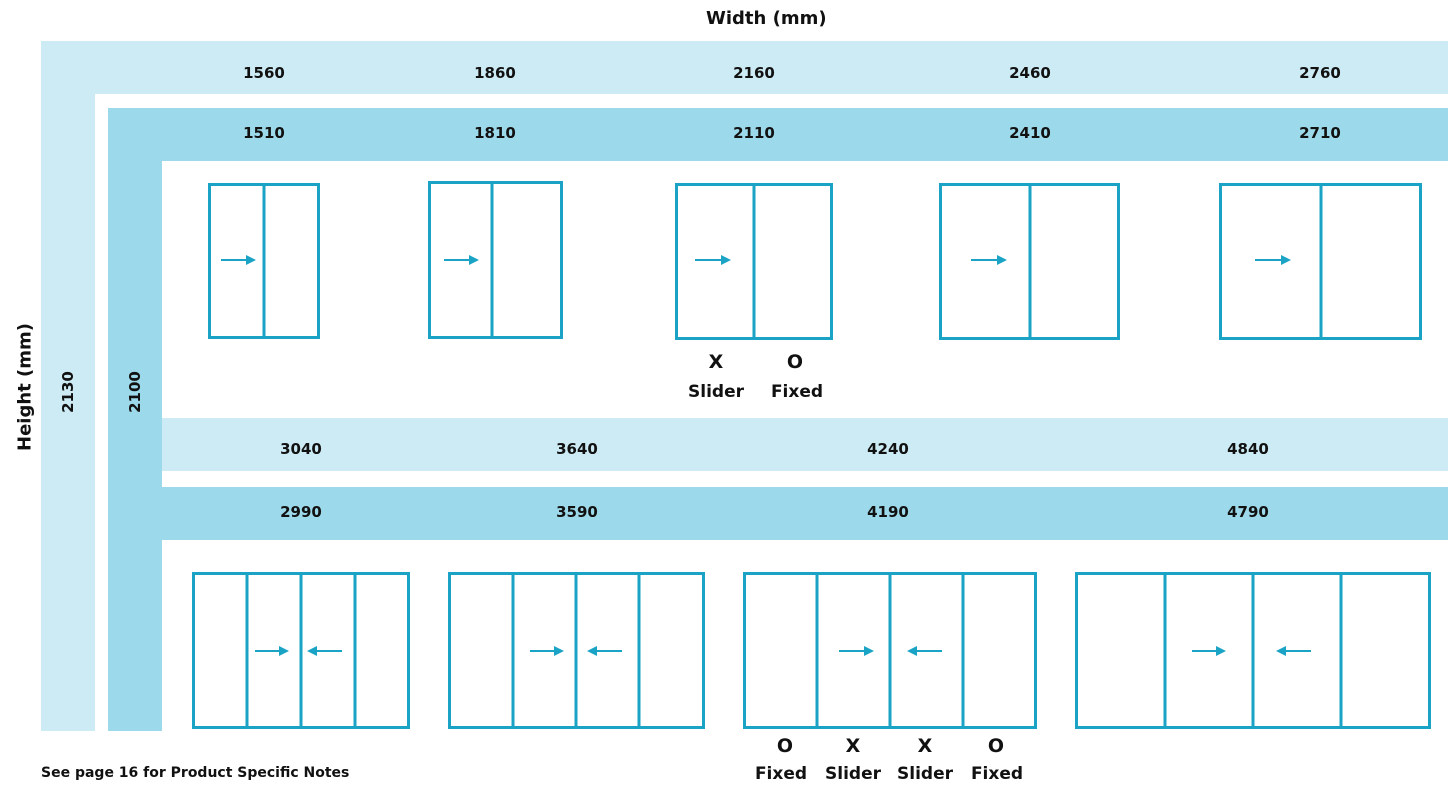  What do you see at coordinates (996, 746) in the screenshot?
I see `legend4-mark-4: O` at bounding box center [996, 746].